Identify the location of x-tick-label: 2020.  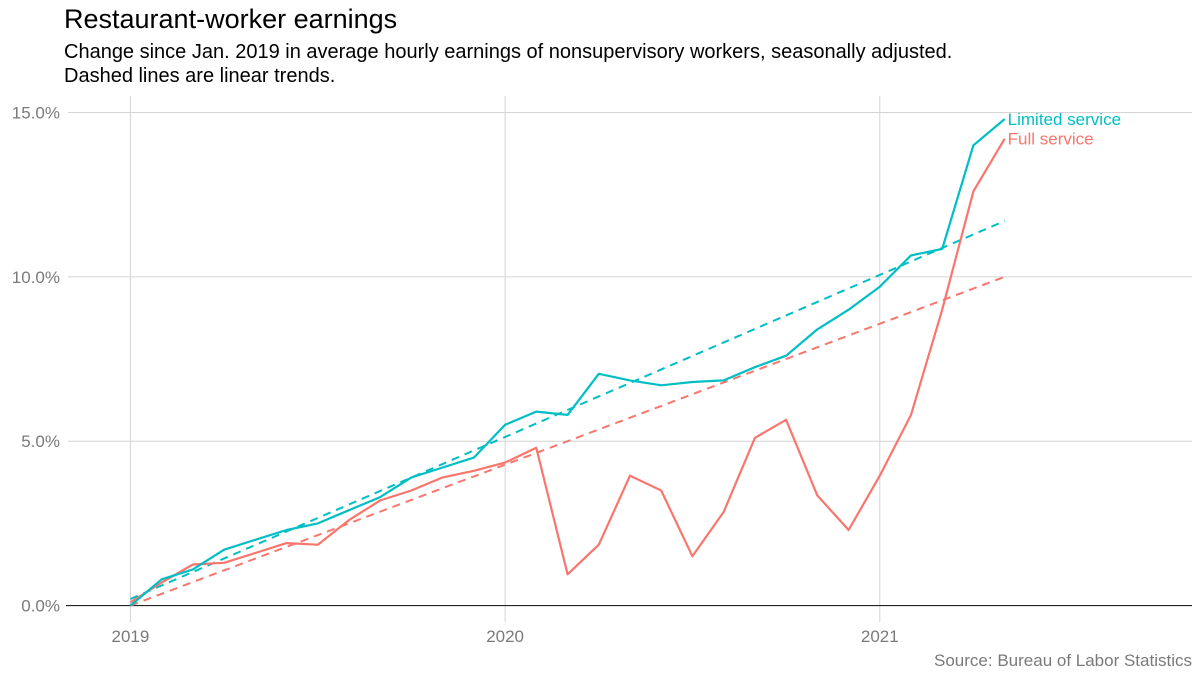
(505, 636).